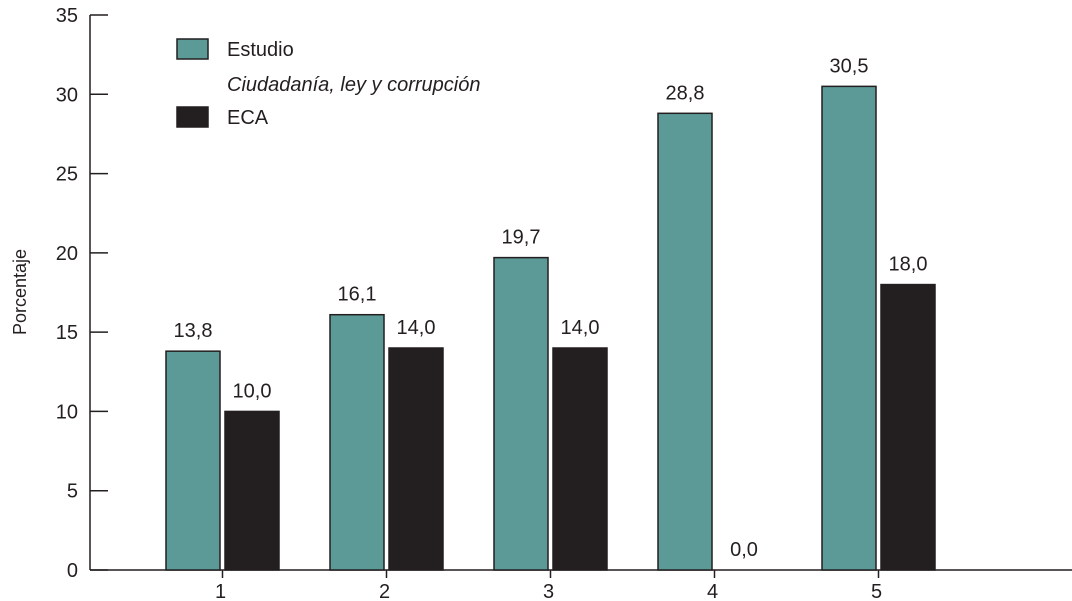 This screenshot has height=601, width=1072. Describe the element at coordinates (82, 293) in the screenshot. I see `y-axis: 0 5 10 15 20 25 30 35` at that location.